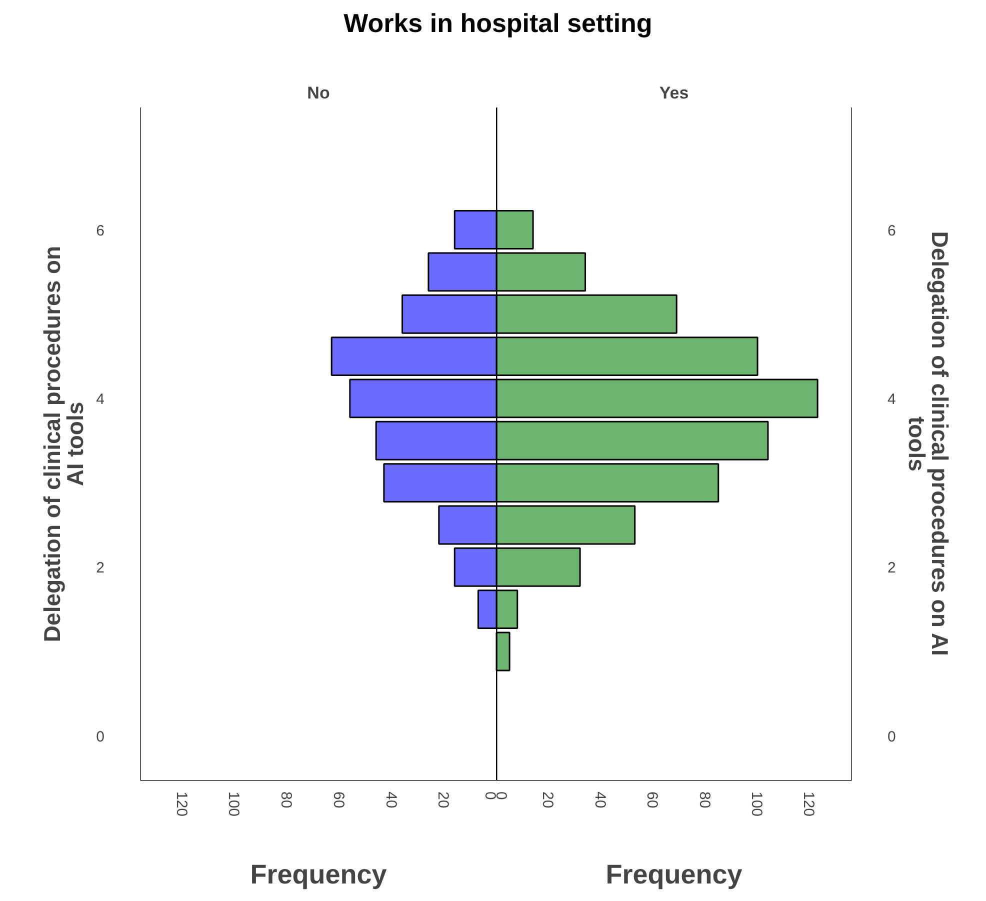 The image size is (986, 901). What do you see at coordinates (498, 23) in the screenshot?
I see `chart-title: Works in hospital setting` at bounding box center [498, 23].